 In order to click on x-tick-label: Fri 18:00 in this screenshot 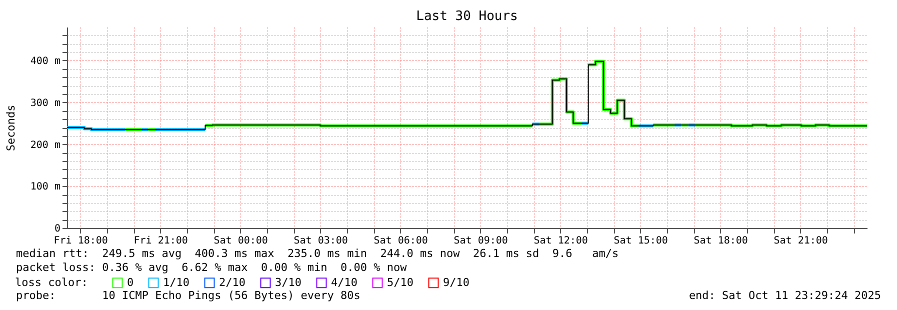, I will do `click(81, 241)`.